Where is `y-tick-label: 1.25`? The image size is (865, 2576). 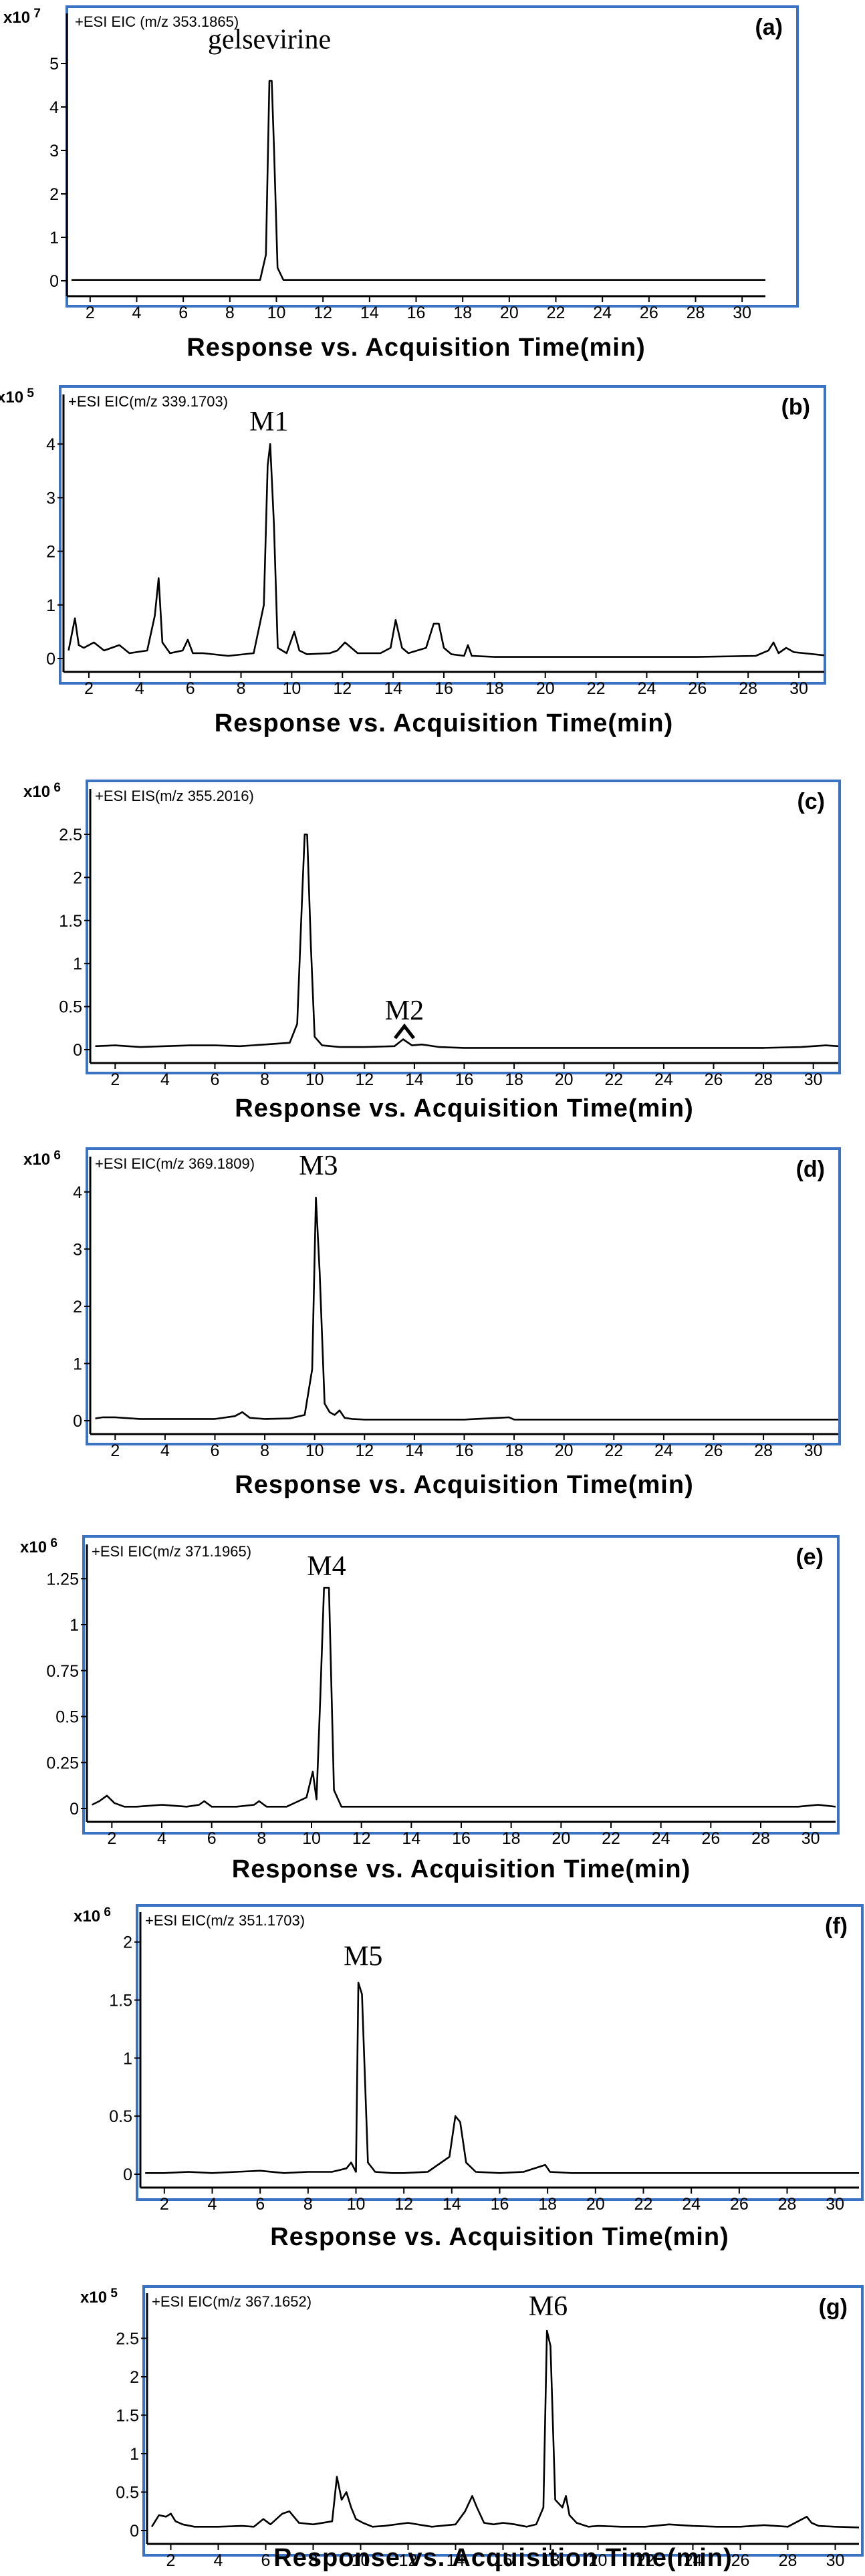
y-tick-label: 1.25 is located at coordinates (62, 1579).